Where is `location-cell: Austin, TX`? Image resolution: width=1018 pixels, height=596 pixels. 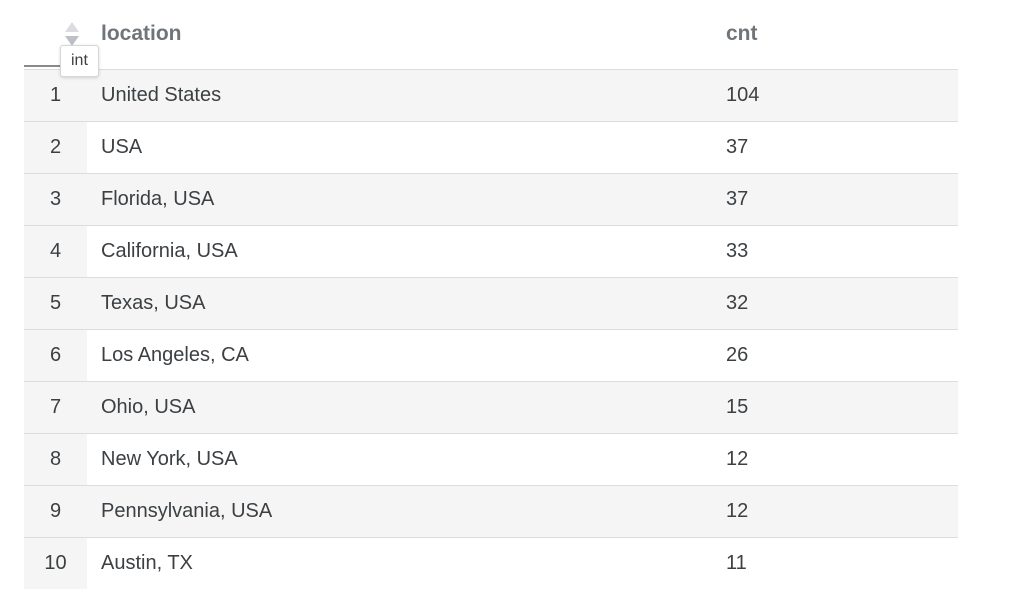
location-cell: Austin, TX is located at coordinates (147, 563).